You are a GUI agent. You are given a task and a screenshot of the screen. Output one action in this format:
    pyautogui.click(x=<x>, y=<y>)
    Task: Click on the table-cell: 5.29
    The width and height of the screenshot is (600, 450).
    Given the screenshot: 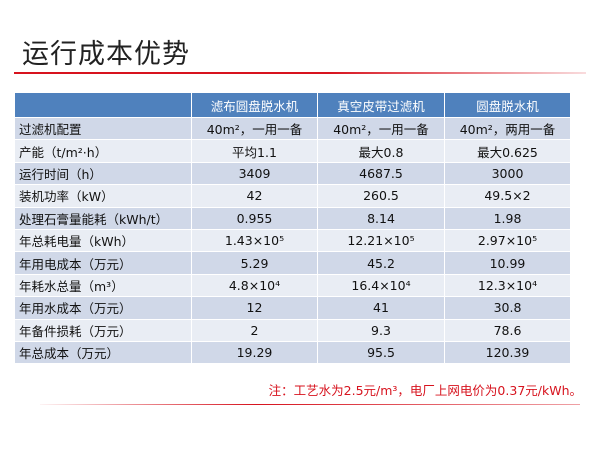 What is the action you would take?
    pyautogui.click(x=254, y=263)
    